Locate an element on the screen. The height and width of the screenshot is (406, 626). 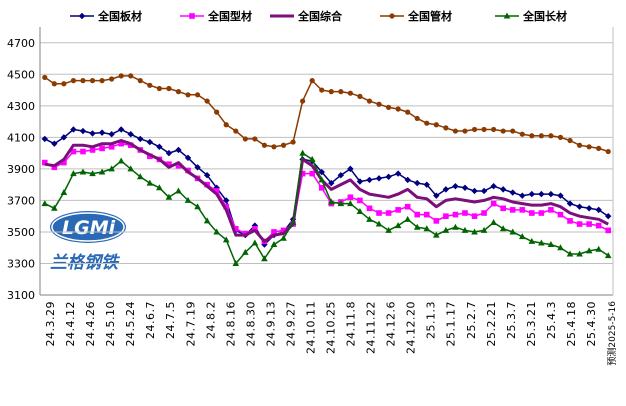
x-tick-label: 24.12.6 is located at coordinates (391, 324).